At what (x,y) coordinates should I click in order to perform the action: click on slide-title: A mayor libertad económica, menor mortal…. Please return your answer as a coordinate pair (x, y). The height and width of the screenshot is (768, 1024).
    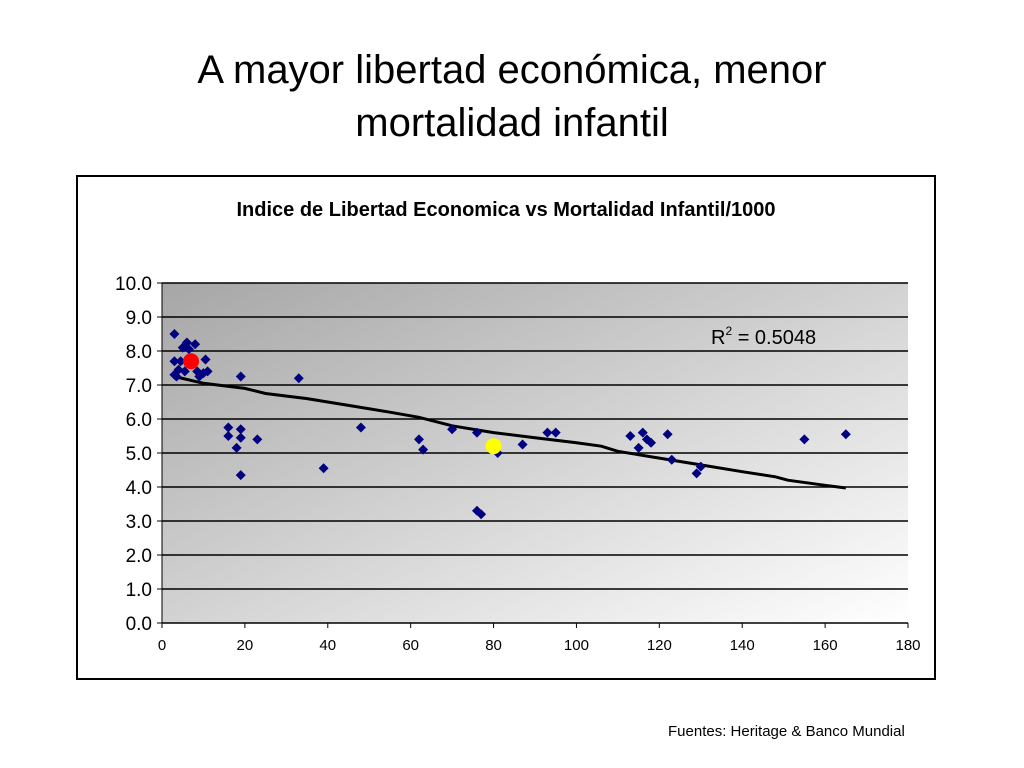
    Looking at the image, I should click on (512, 97).